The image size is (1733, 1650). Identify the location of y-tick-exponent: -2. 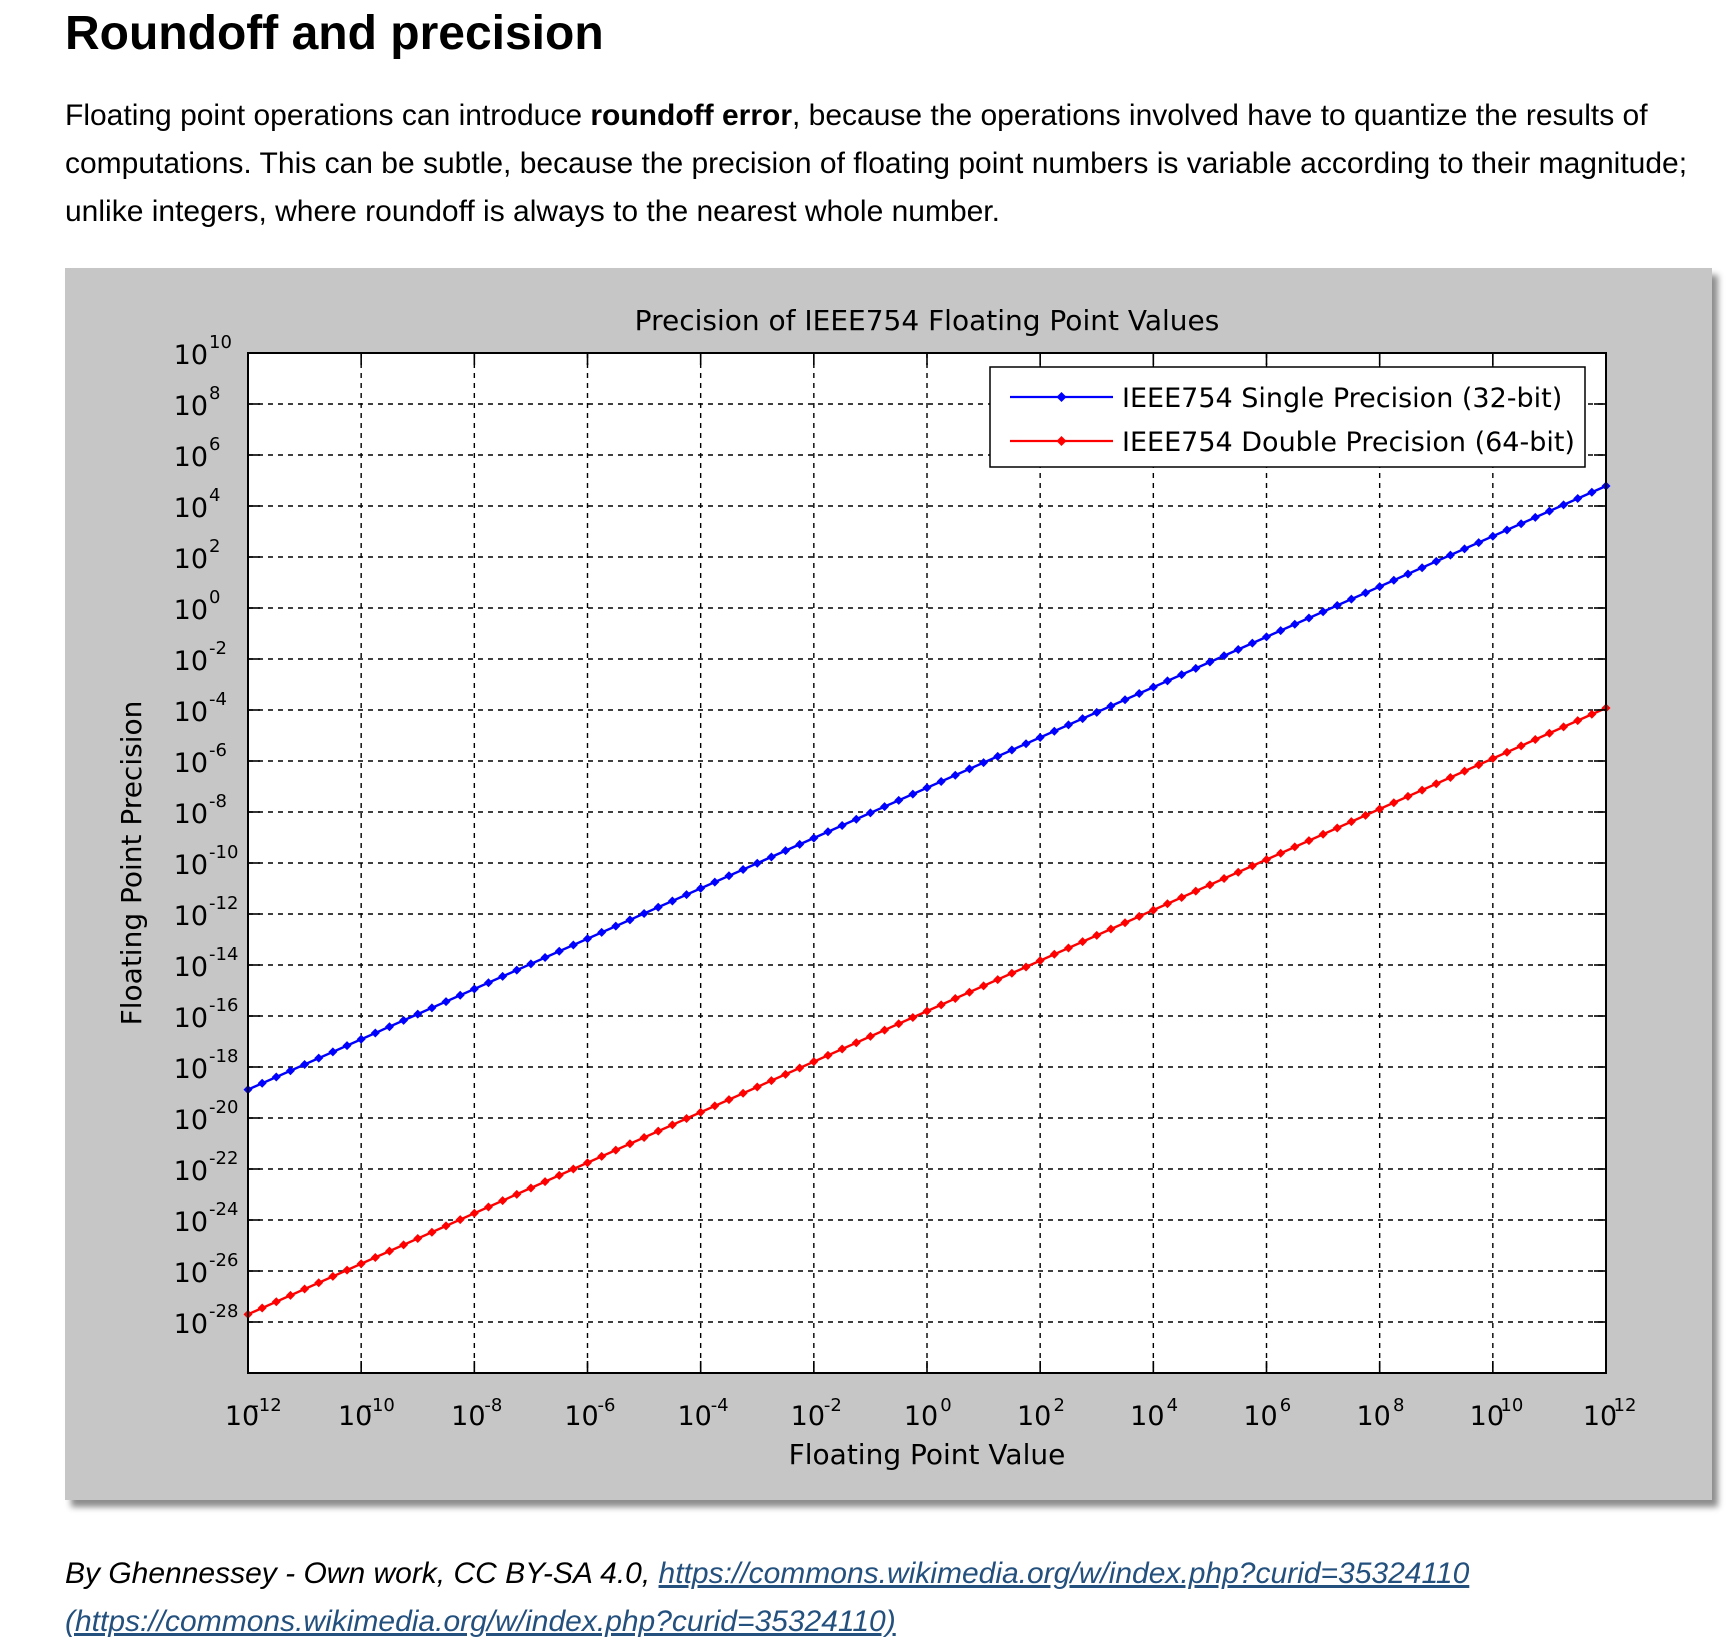
(218, 648).